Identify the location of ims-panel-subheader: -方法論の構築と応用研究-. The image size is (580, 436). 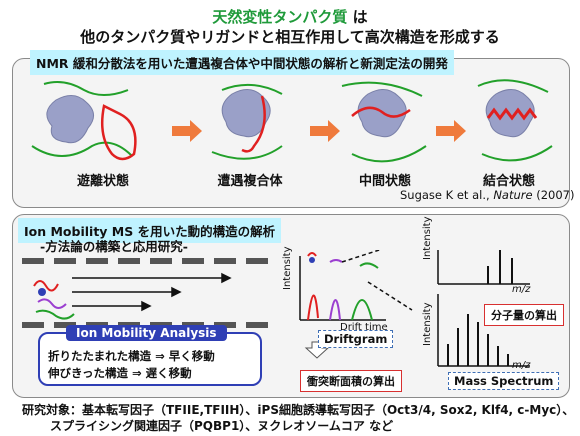
(114, 246).